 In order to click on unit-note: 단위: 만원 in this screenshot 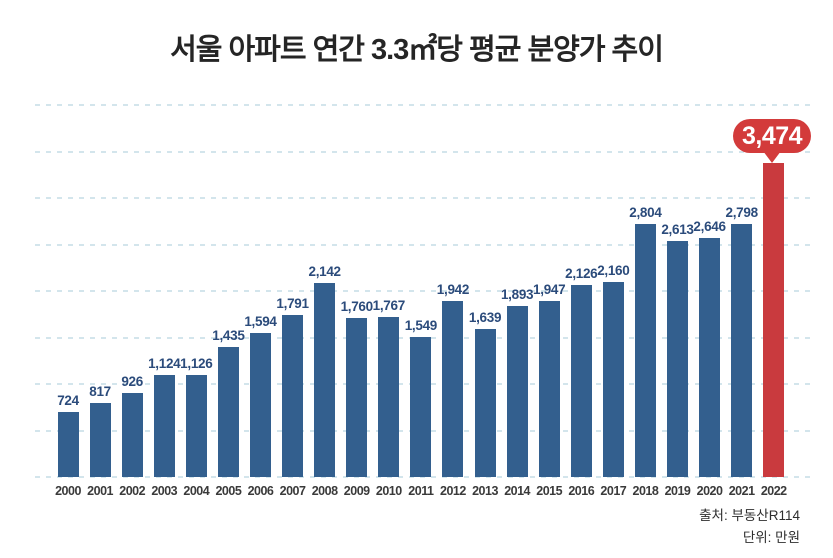, I will do `click(771, 537)`.